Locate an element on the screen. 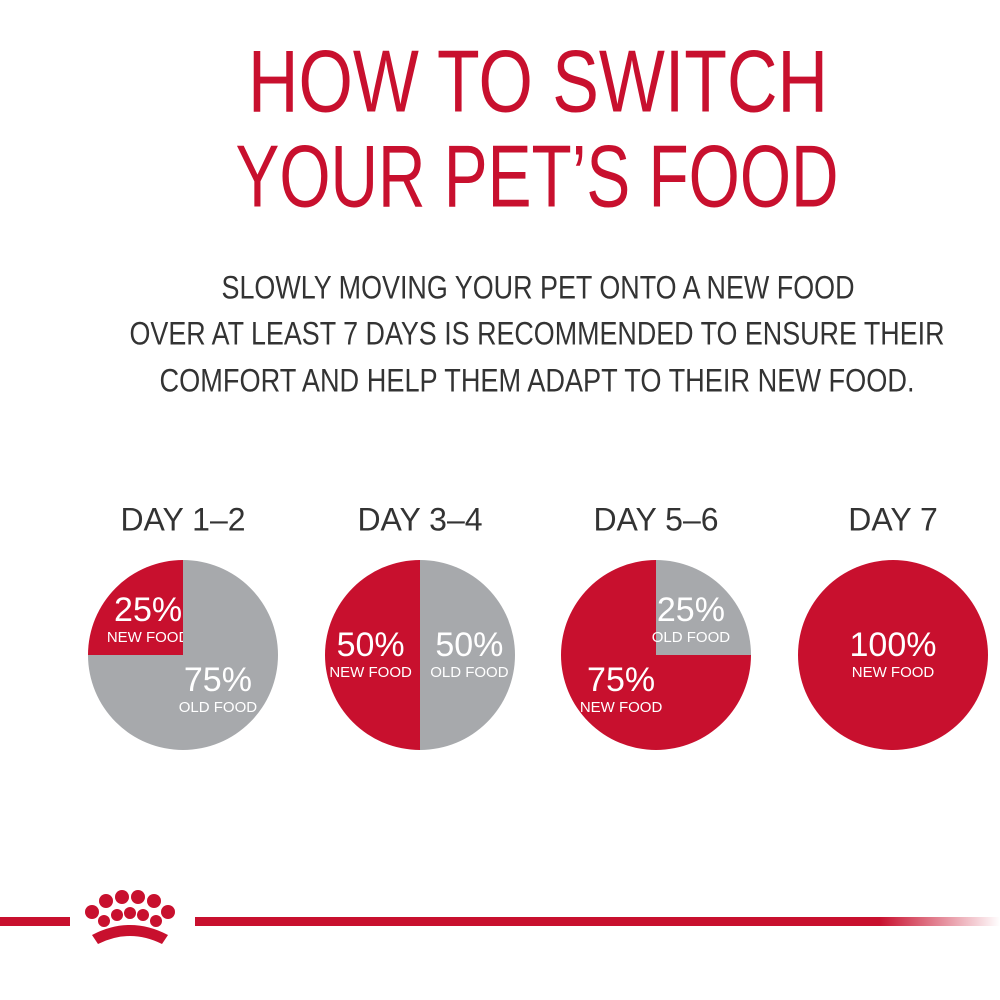 The height and width of the screenshot is (1000, 1000). subtitle-line: SLOWLY MOVING YOUR PET ONTO A NEW FOOD is located at coordinates (538, 287).